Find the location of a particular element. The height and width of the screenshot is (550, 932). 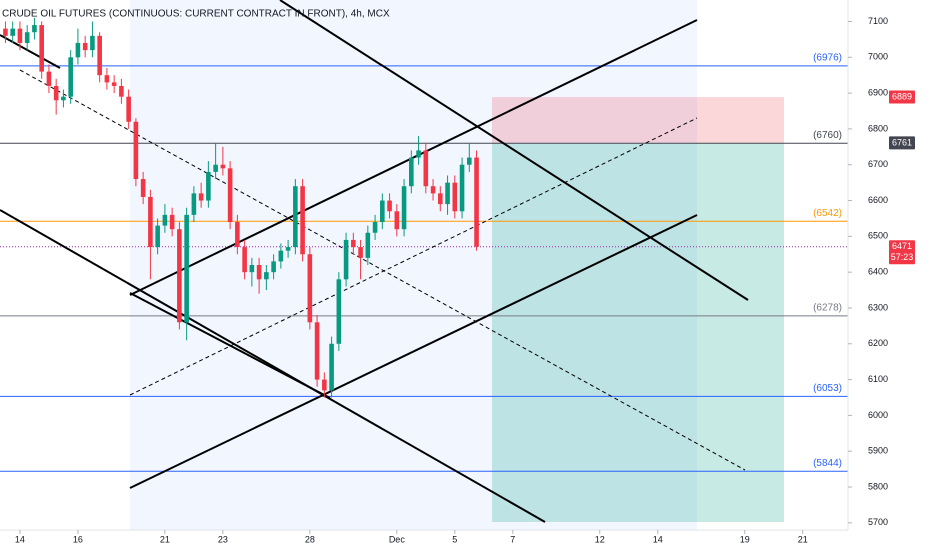

level-label: (5844) is located at coordinates (827, 463).